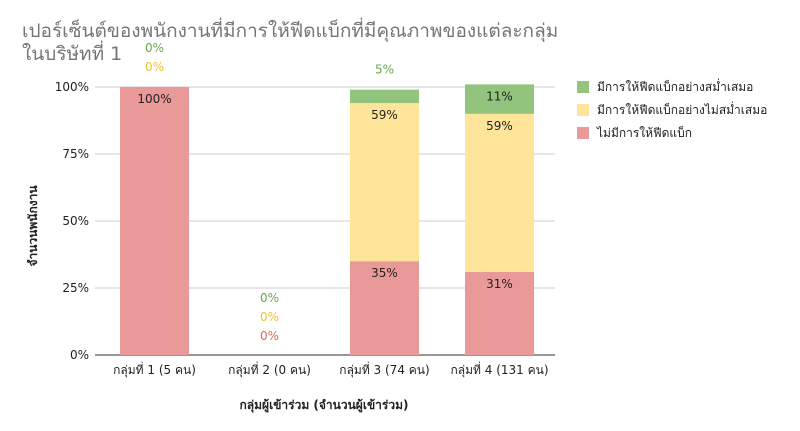  What do you see at coordinates (154, 369) in the screenshot?
I see `x-tick-label: กลุ่มที่ 1 (5 คน)` at bounding box center [154, 369].